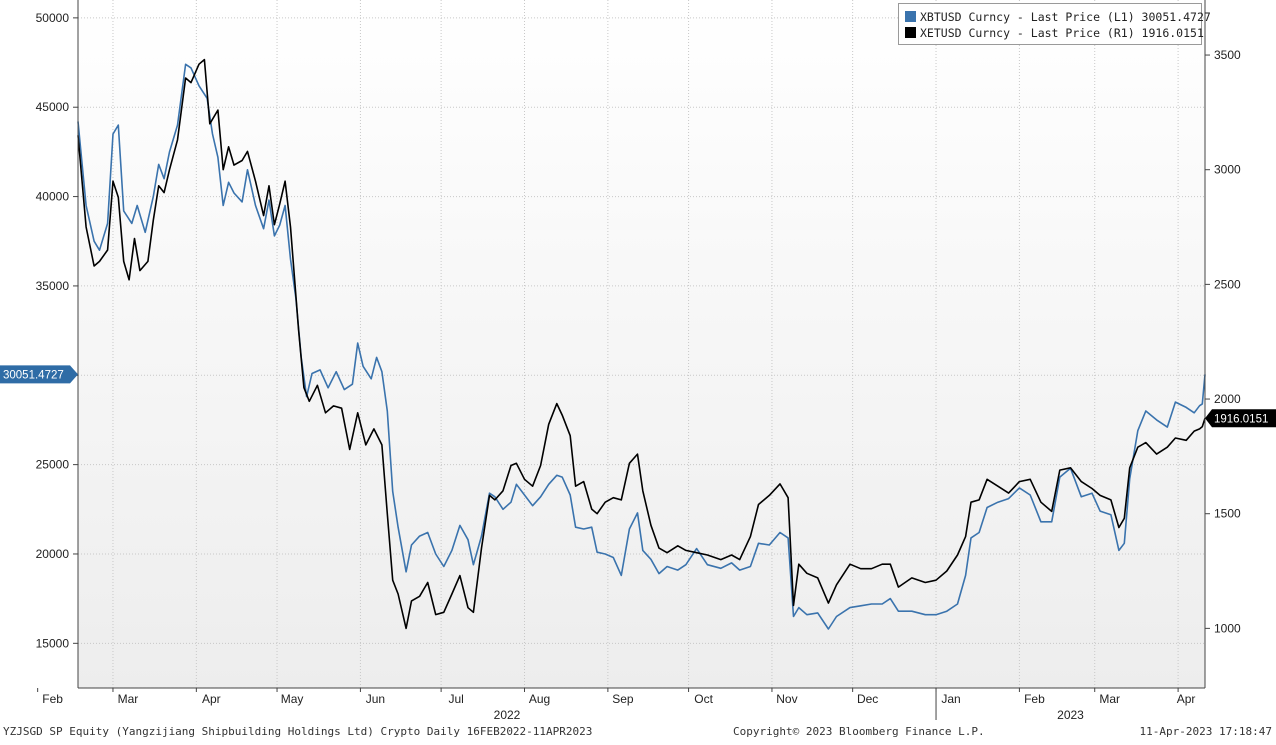 Image resolution: width=1276 pixels, height=745 pixels. Describe the element at coordinates (638, 396) in the screenshot. I see `last-value-tags: 30051.4727 1916.0151` at that location.